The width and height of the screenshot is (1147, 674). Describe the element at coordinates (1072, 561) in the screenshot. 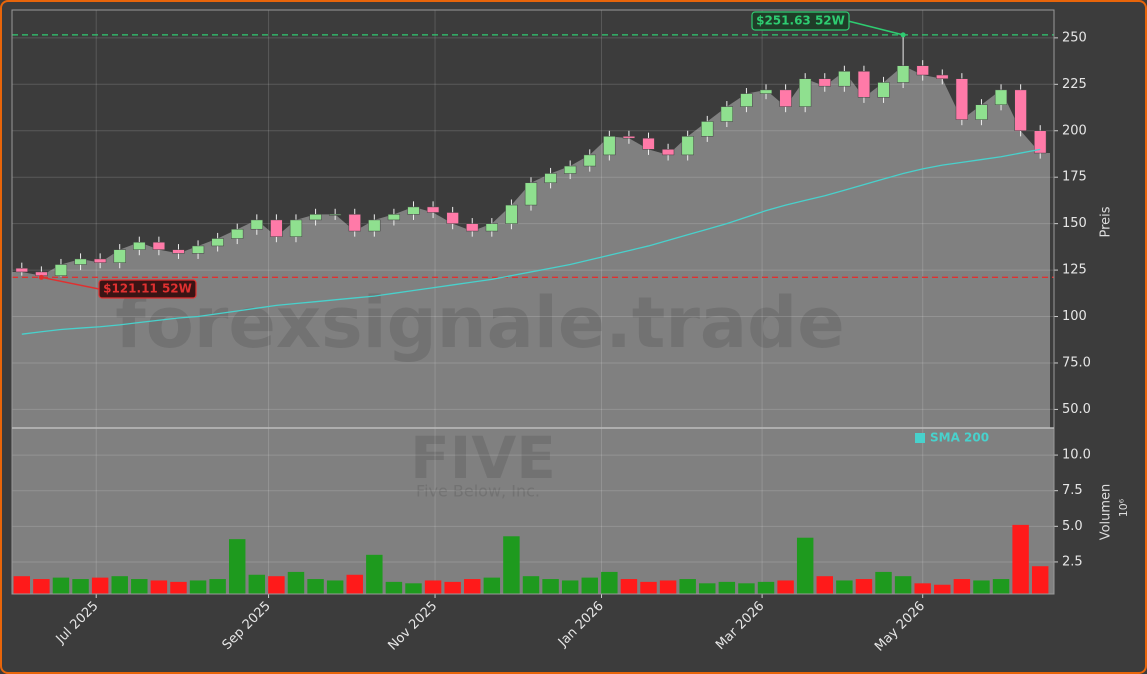

I see `y2-tick-label: 2.5` at that location.